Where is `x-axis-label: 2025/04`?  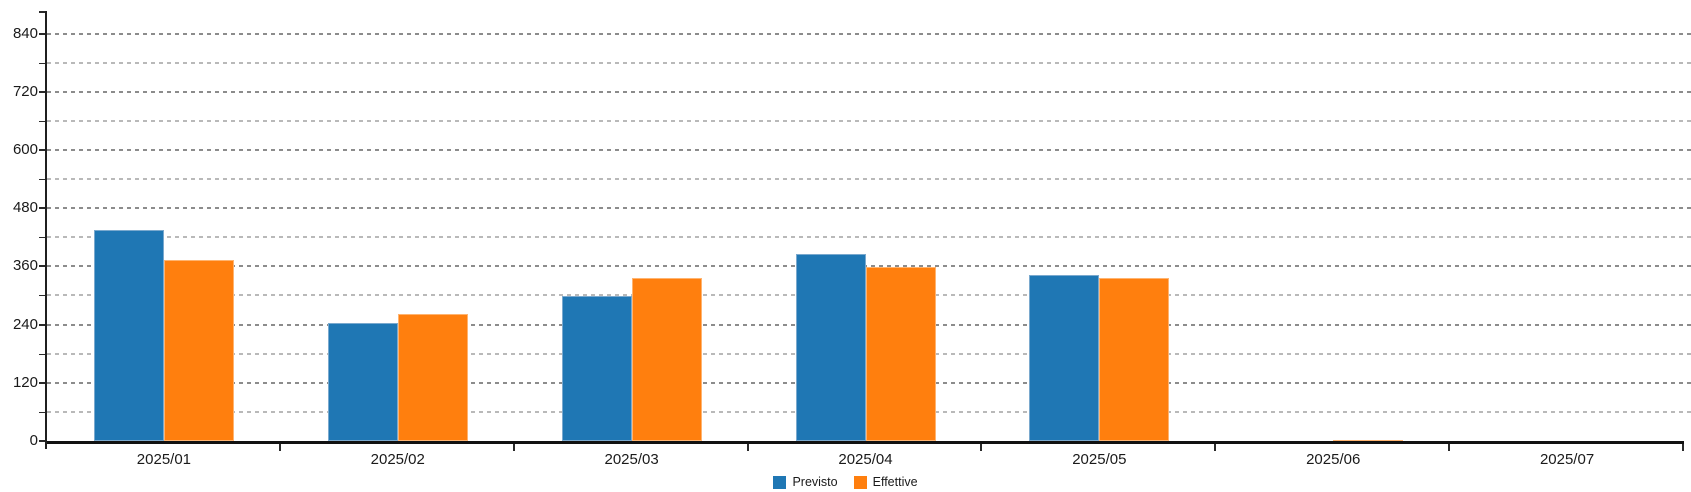
x-axis-label: 2025/04 is located at coordinates (865, 459).